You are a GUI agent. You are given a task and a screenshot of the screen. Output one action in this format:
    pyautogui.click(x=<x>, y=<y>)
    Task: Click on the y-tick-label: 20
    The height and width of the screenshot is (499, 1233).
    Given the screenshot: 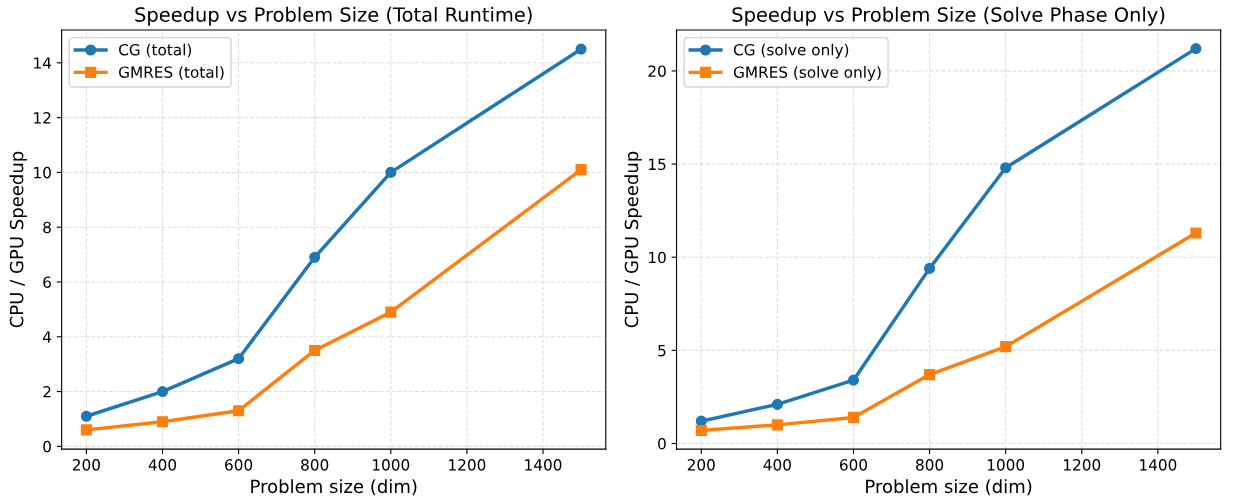 What is the action you would take?
    pyautogui.click(x=657, y=71)
    